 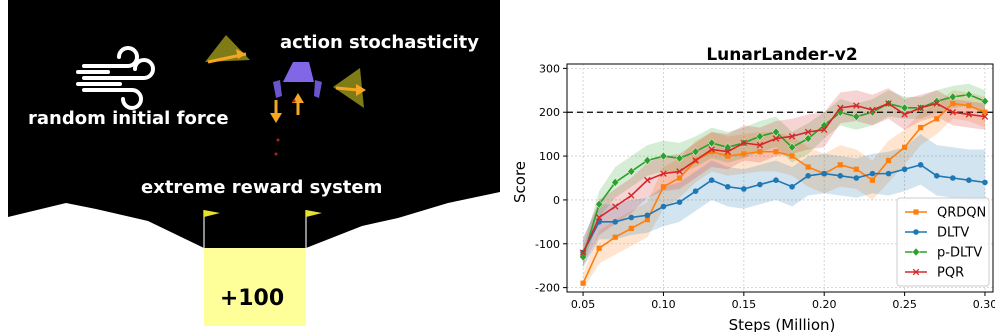 I want to click on y-tick-label: 200, so click(x=549, y=112).